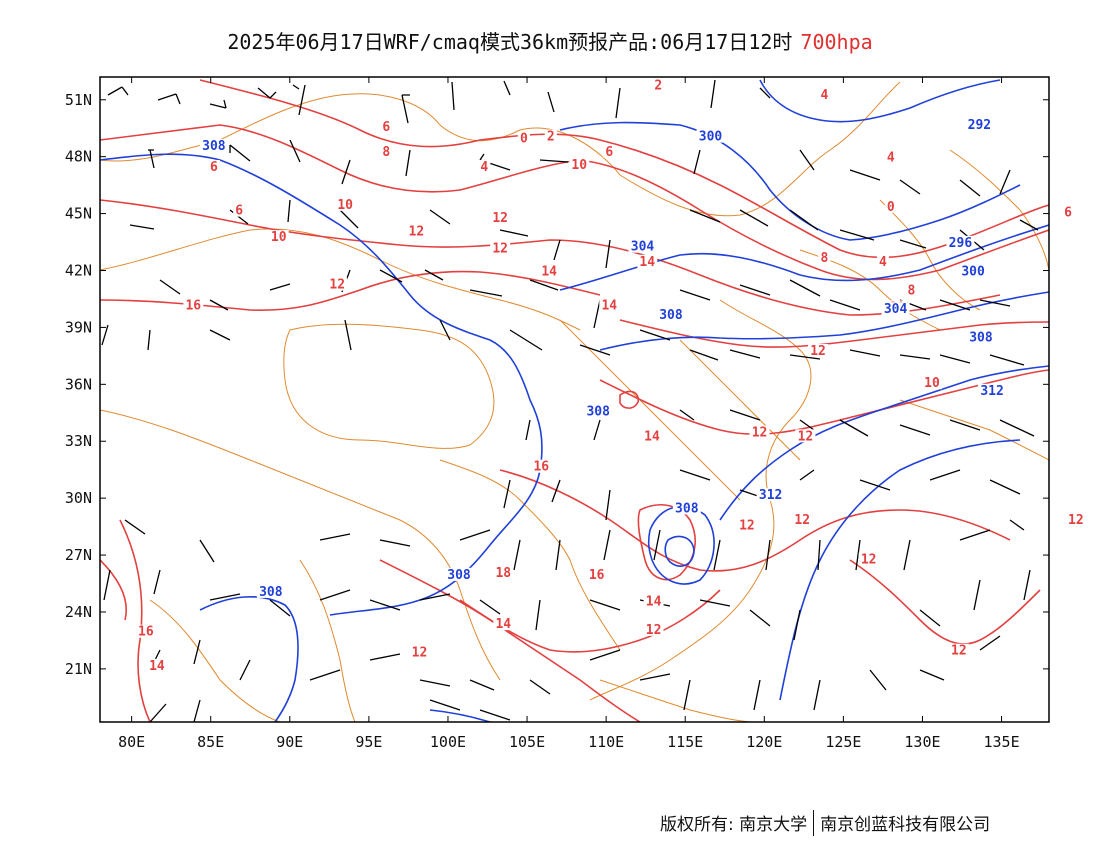 This screenshot has height=850, width=1100. What do you see at coordinates (210, 742) in the screenshot?
I see `lon-tick-label: 85E` at bounding box center [210, 742].